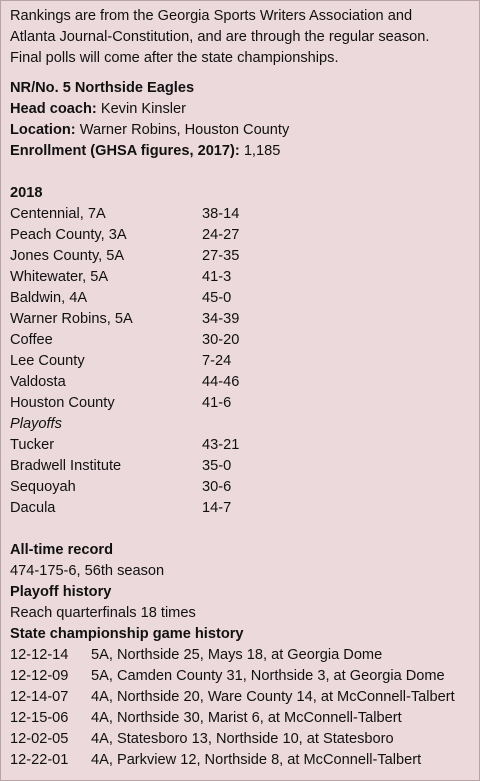 This screenshot has height=781, width=480. I want to click on season-year: 2018, so click(26, 193).